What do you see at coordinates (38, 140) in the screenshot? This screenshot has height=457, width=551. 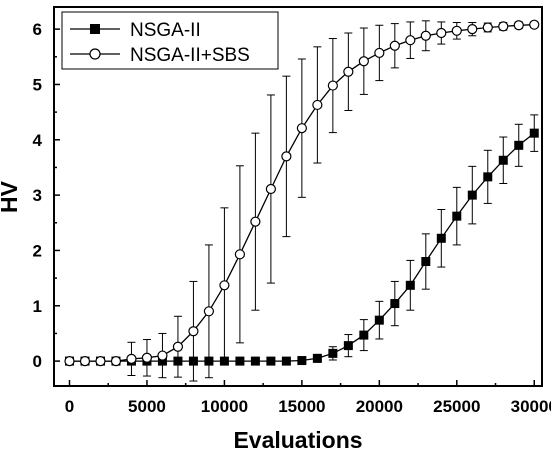 I see `y-tick-label-4: 4` at bounding box center [38, 140].